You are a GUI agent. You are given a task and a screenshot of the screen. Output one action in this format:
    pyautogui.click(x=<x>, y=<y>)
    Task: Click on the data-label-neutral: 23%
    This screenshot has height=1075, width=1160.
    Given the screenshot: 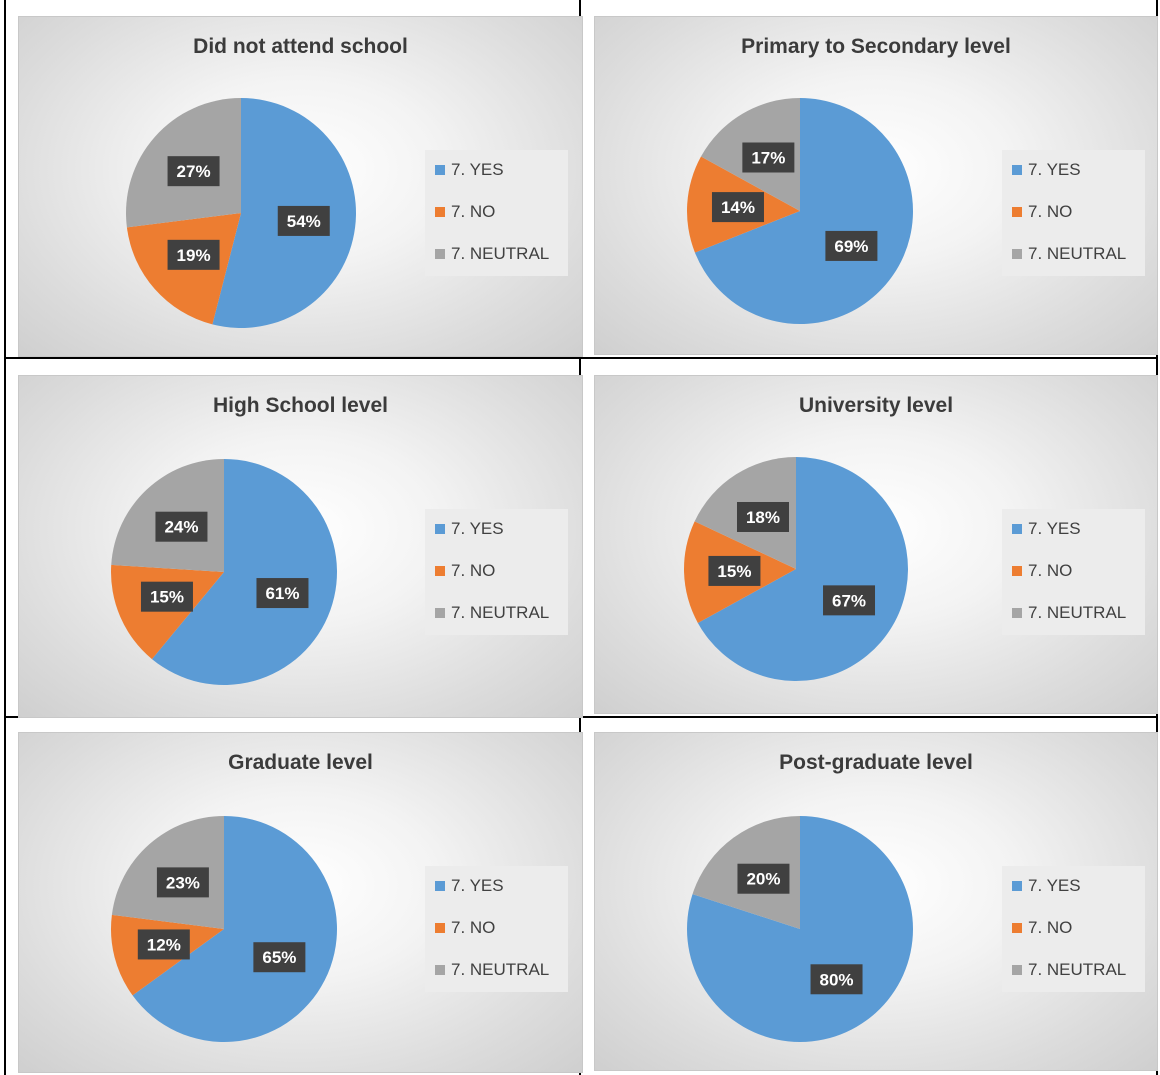 What is the action you would take?
    pyautogui.click(x=182, y=882)
    